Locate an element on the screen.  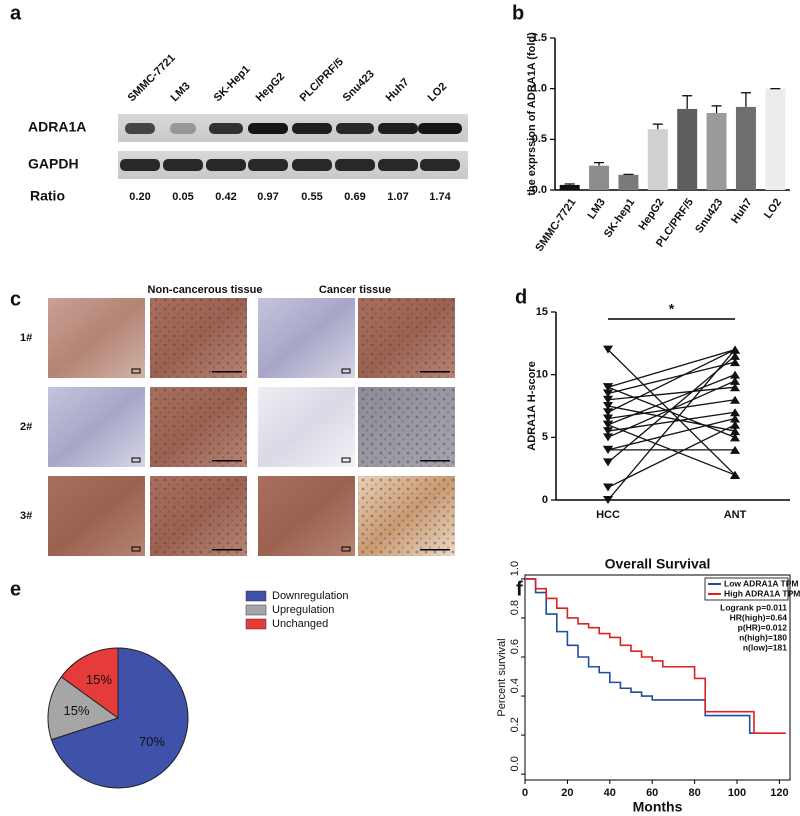
y-tick-label: 1.5 is located at coordinates (539, 38).